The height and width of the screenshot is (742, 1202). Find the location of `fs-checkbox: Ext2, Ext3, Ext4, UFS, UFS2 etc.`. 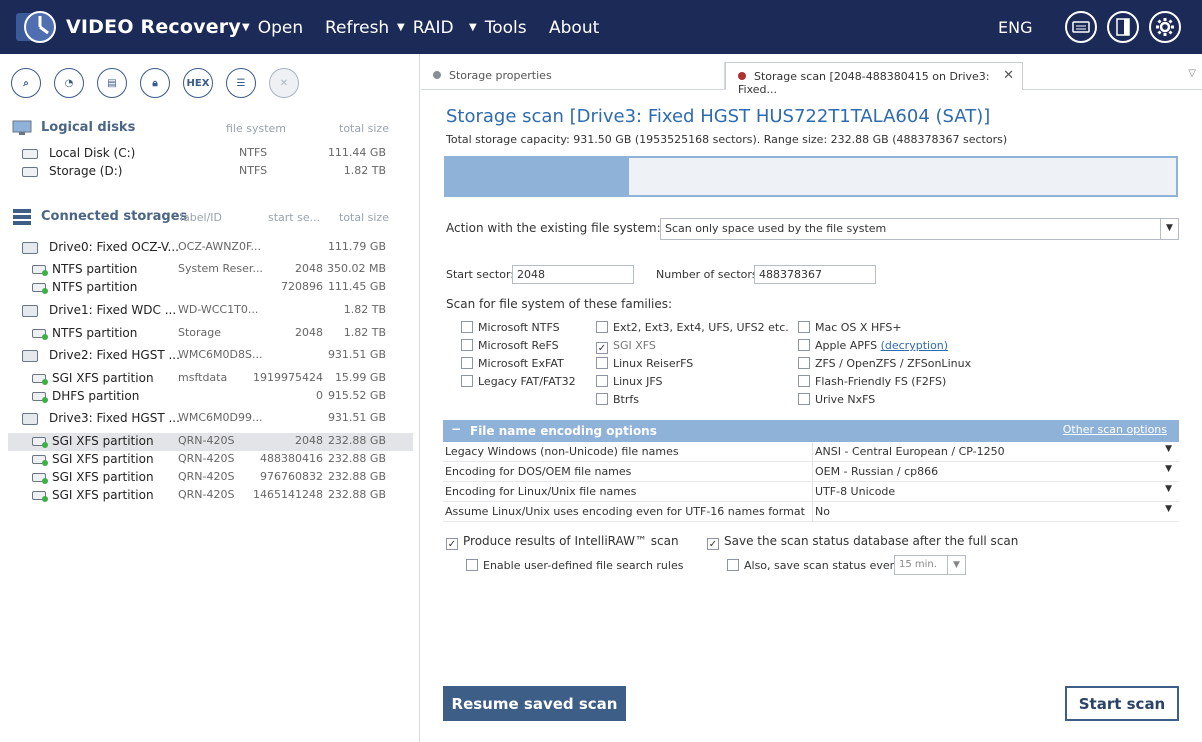

fs-checkbox: Ext2, Ext3, Ext4, UFS, UFS2 etc. is located at coordinates (692, 327).